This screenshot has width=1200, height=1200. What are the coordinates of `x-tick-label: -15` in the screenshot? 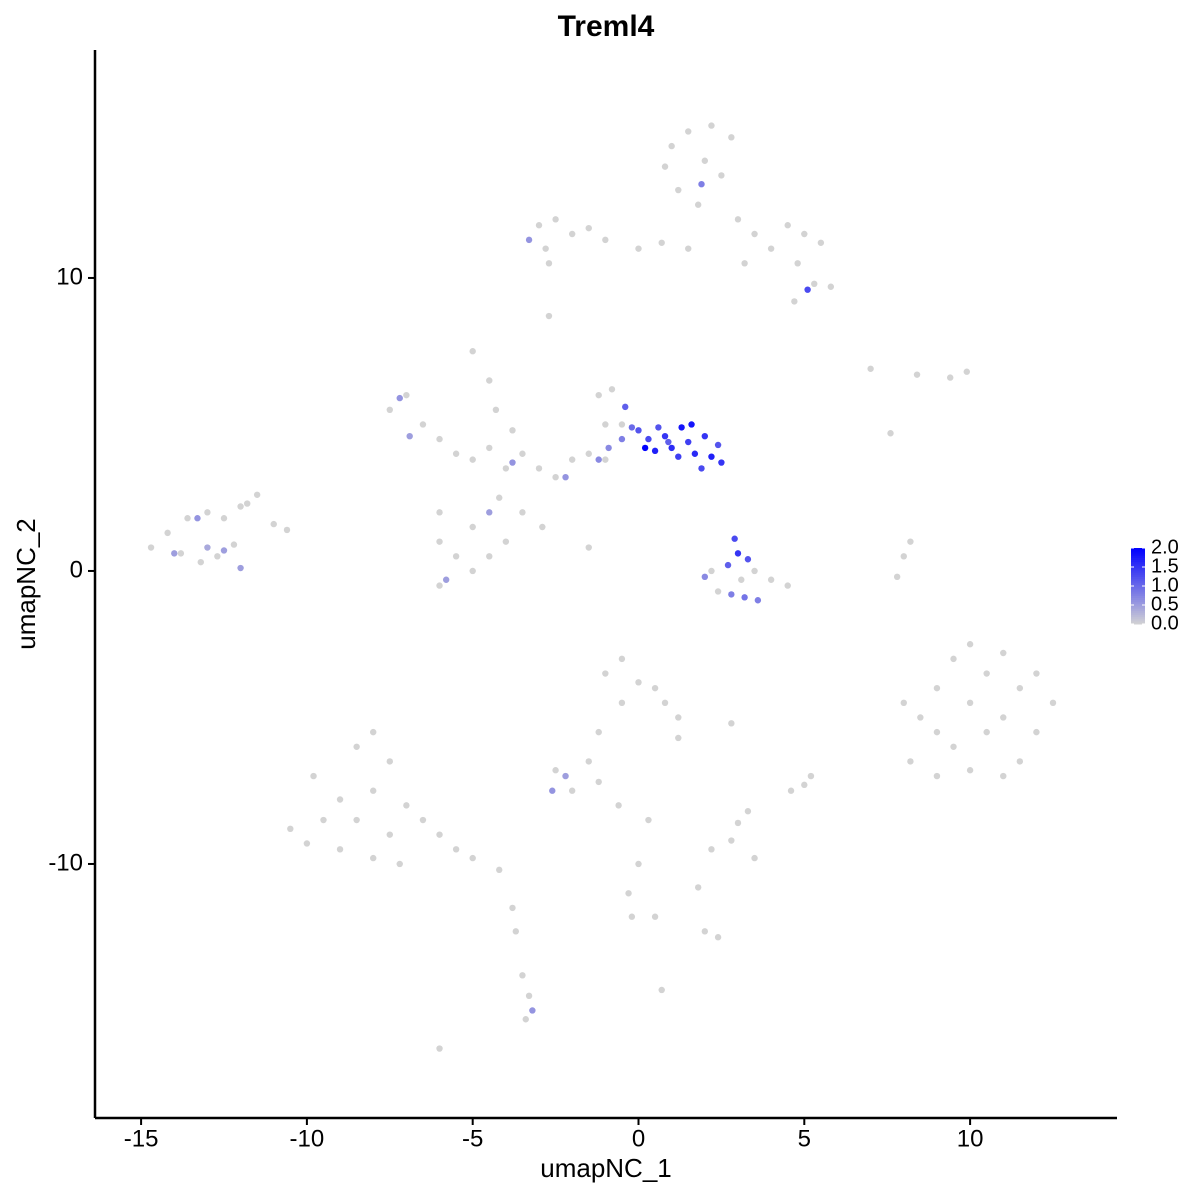 It's located at (141, 1138).